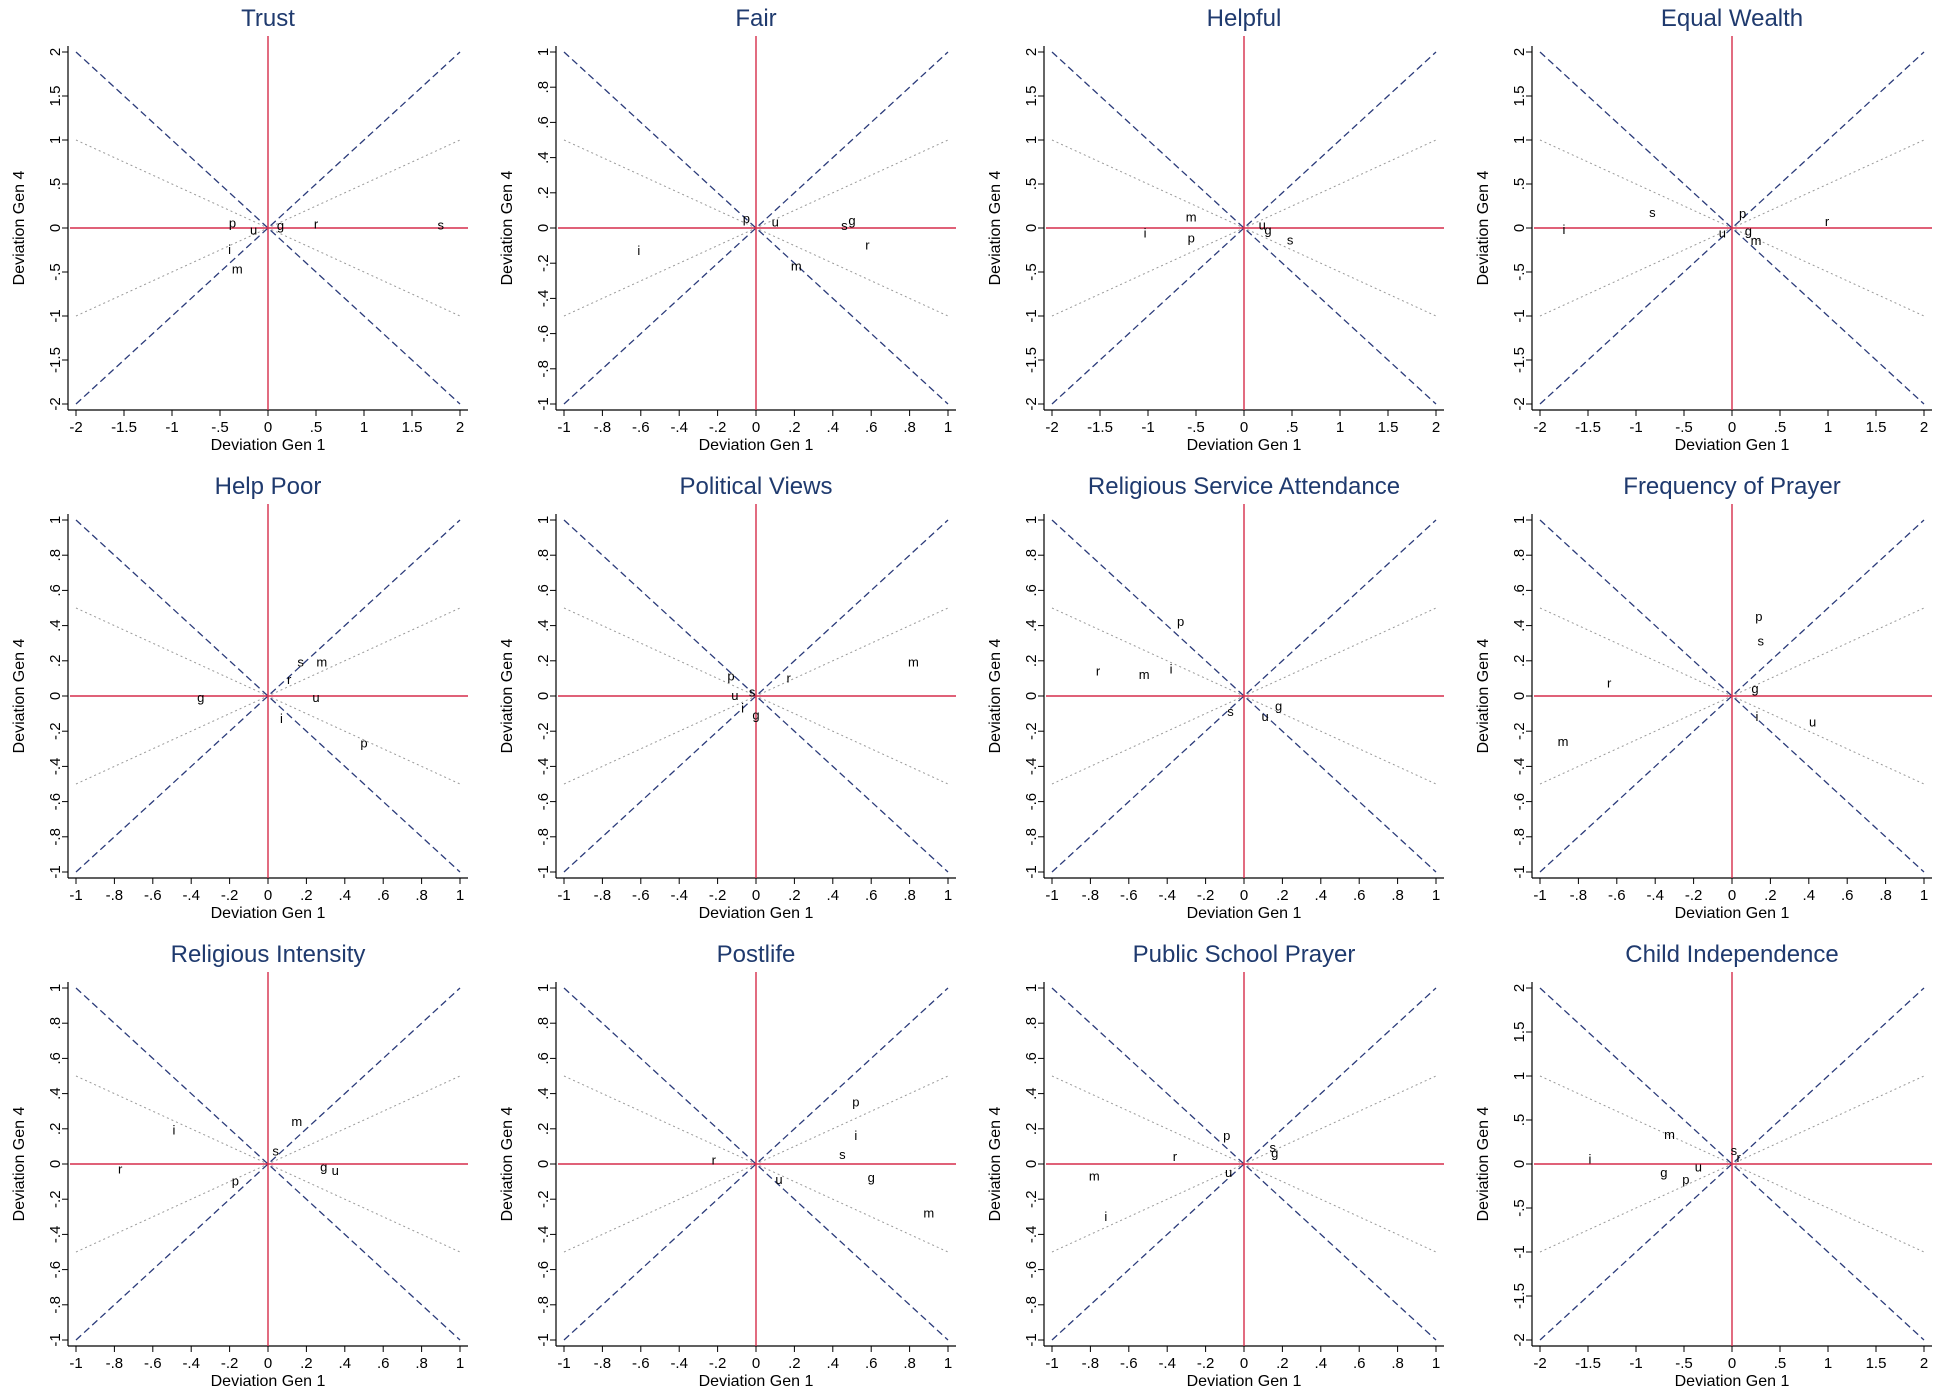 The height and width of the screenshot is (1395, 1938). What do you see at coordinates (1732, 954) in the screenshot?
I see `panel-title: Child Independence` at bounding box center [1732, 954].